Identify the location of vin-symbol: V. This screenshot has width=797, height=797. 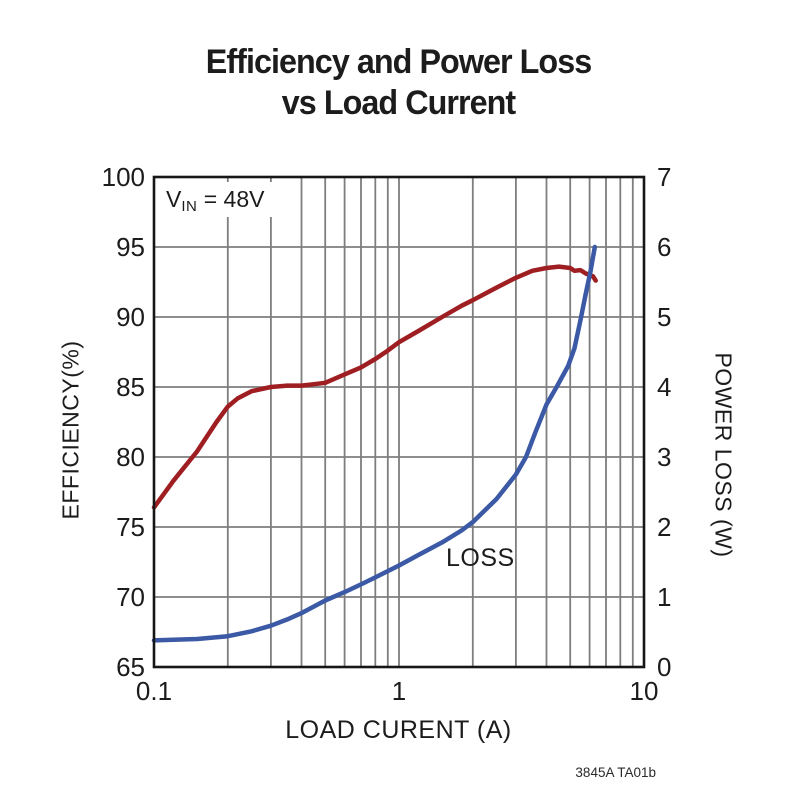
(174, 199).